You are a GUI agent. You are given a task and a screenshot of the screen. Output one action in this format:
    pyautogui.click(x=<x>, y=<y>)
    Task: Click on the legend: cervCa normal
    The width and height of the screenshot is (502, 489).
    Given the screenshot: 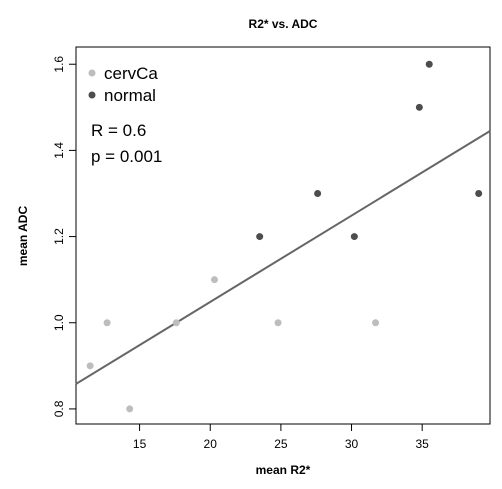 What is the action you would take?
    pyautogui.click(x=123, y=84)
    